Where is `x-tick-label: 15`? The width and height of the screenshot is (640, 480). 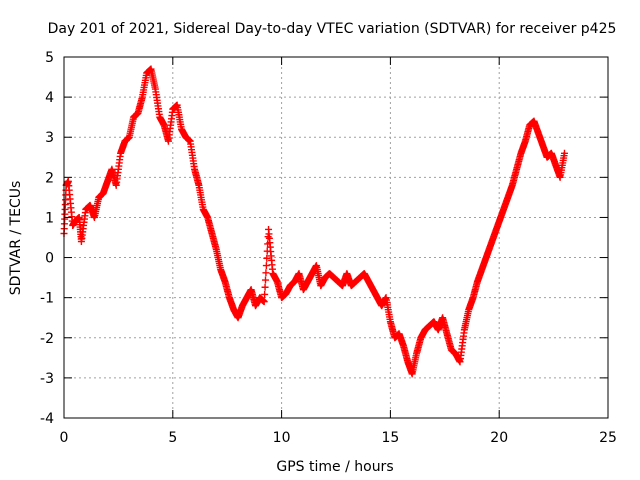 x-tick-label: 15 is located at coordinates (390, 438).